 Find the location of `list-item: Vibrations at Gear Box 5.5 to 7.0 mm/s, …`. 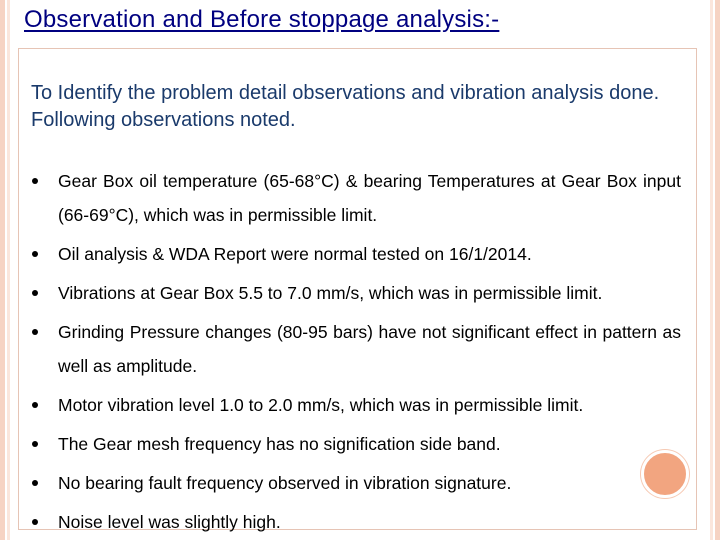

list-item: Vibrations at Gear Box 5.5 to 7.0 mm/s, … is located at coordinates (356, 293).